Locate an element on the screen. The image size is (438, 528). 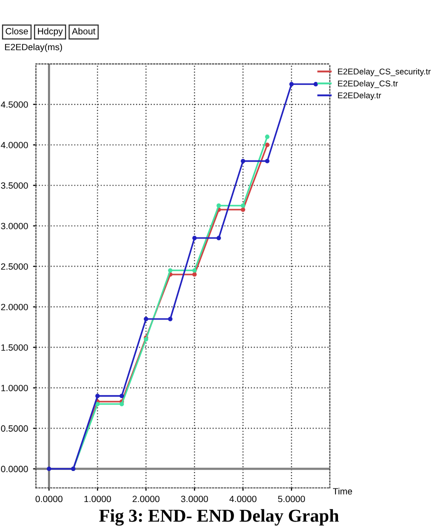
y-tick-label: 4.5000 is located at coordinates (14, 104).